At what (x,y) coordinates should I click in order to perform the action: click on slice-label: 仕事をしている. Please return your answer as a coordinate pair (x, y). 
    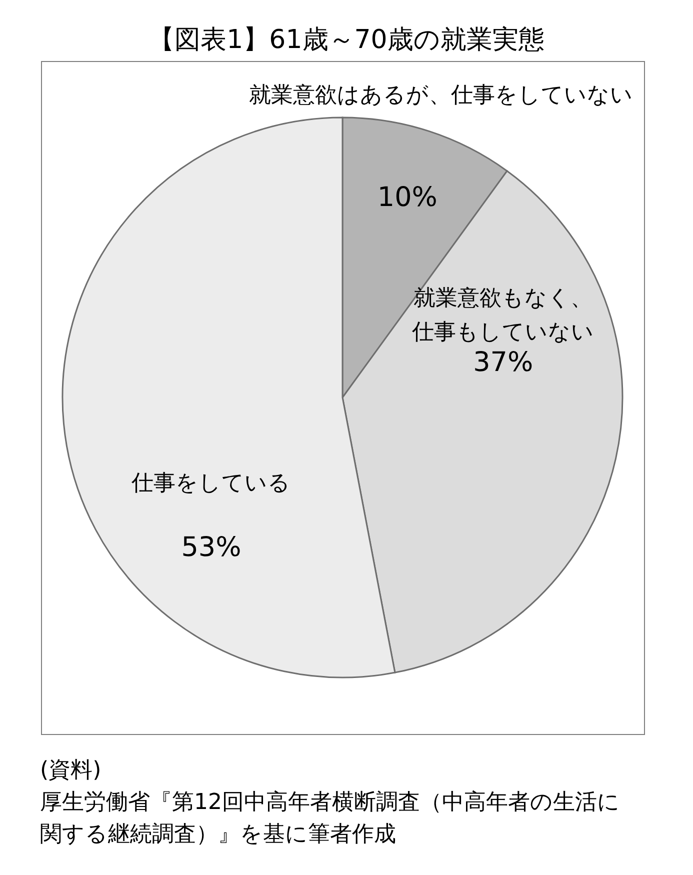
    Looking at the image, I should click on (210, 483).